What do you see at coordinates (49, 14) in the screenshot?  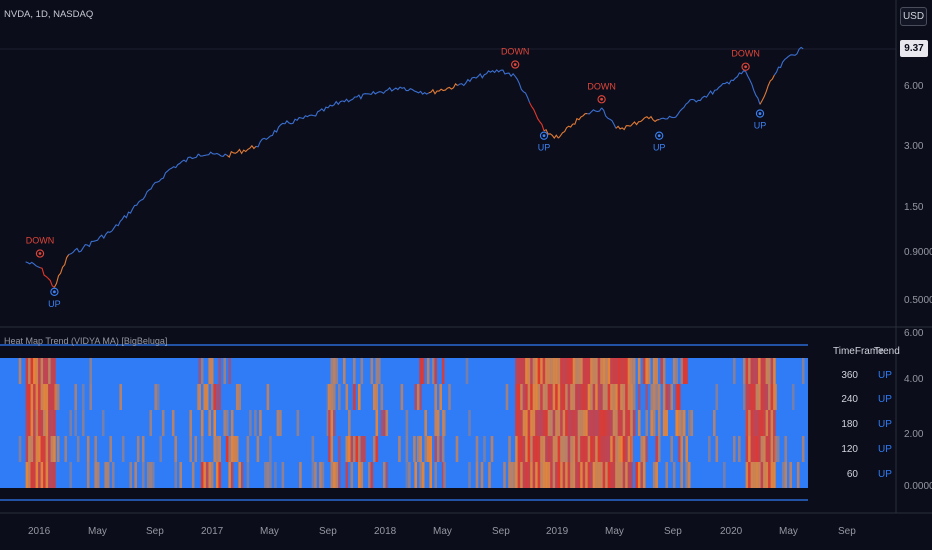 I see `symbol-title: NVDA, 1D, NASDAQ` at bounding box center [49, 14].